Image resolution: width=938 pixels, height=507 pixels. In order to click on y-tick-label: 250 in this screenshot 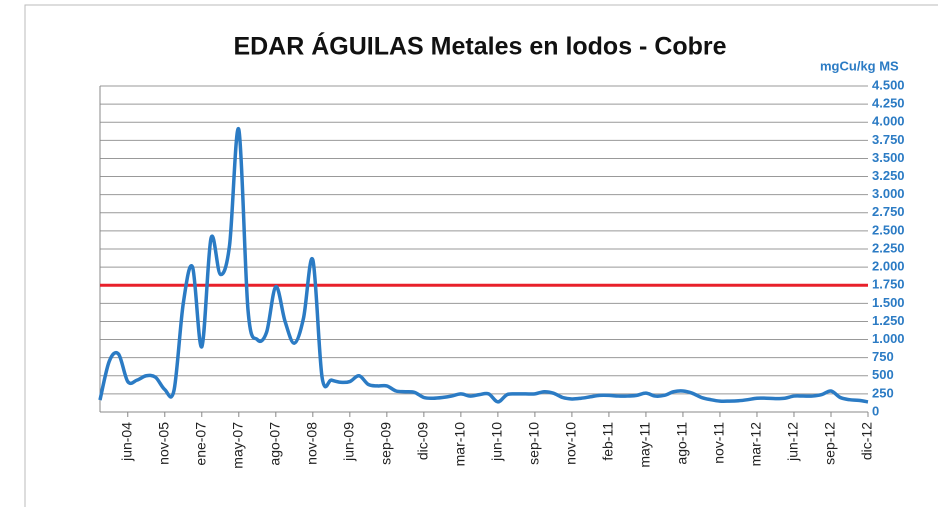, I will do `click(883, 392)`.